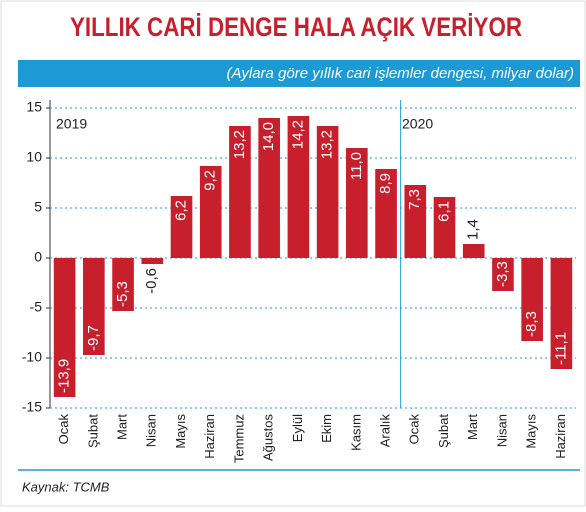  Describe the element at coordinates (268, 136) in the screenshot. I see `value-label: 14,0` at that location.